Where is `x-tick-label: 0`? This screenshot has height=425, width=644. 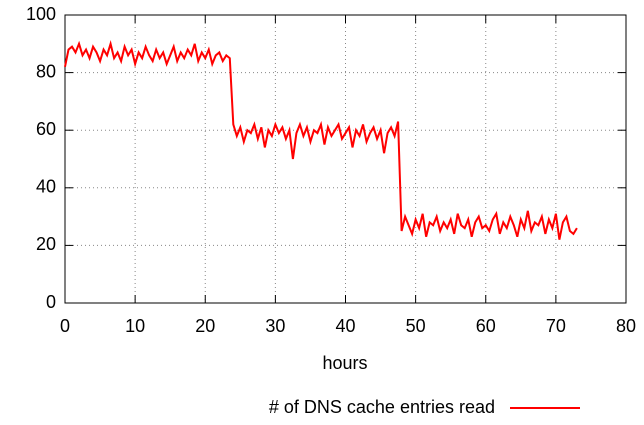
x-tick-label: 0 is located at coordinates (65, 326).